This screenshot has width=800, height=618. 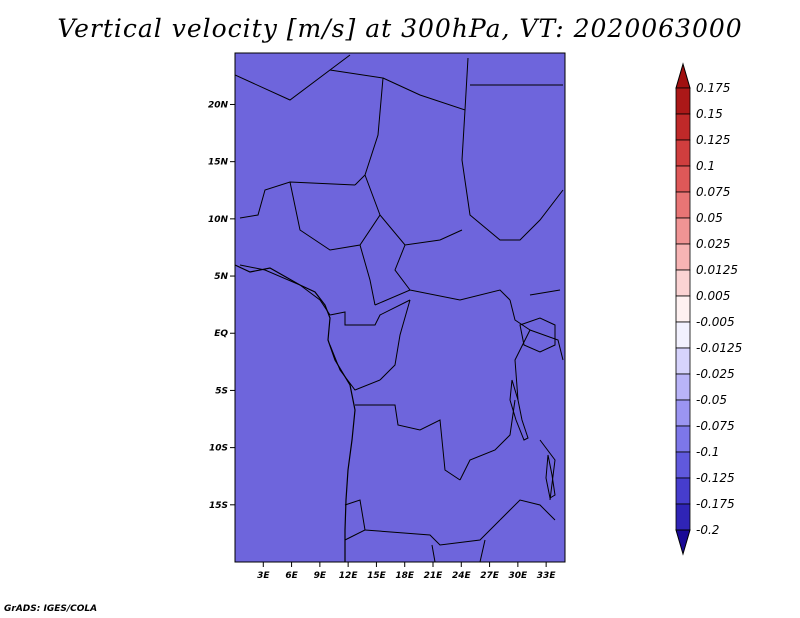 What do you see at coordinates (218, 449) in the screenshot?
I see `lat-tick-label: 10S` at bounding box center [218, 449].